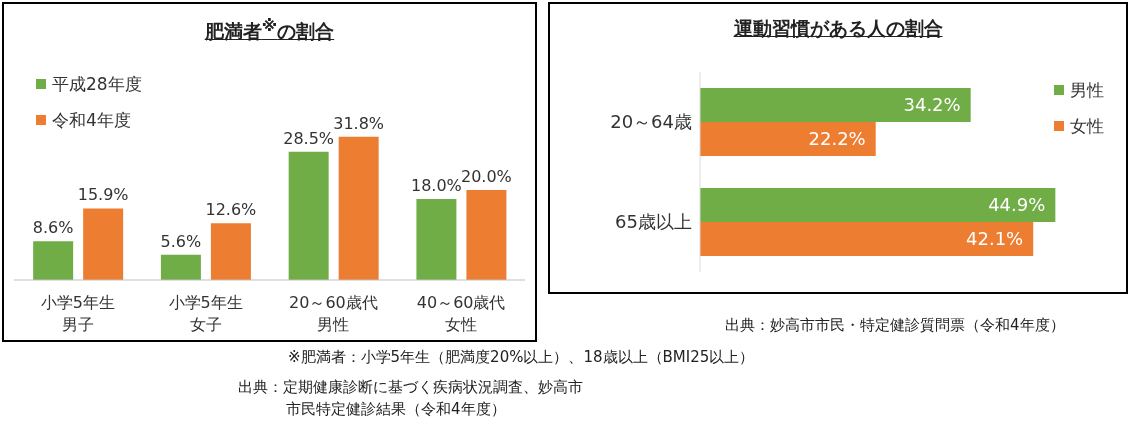 This screenshot has width=1141, height=432. I want to click on data-label: 22.2%, so click(837, 139).